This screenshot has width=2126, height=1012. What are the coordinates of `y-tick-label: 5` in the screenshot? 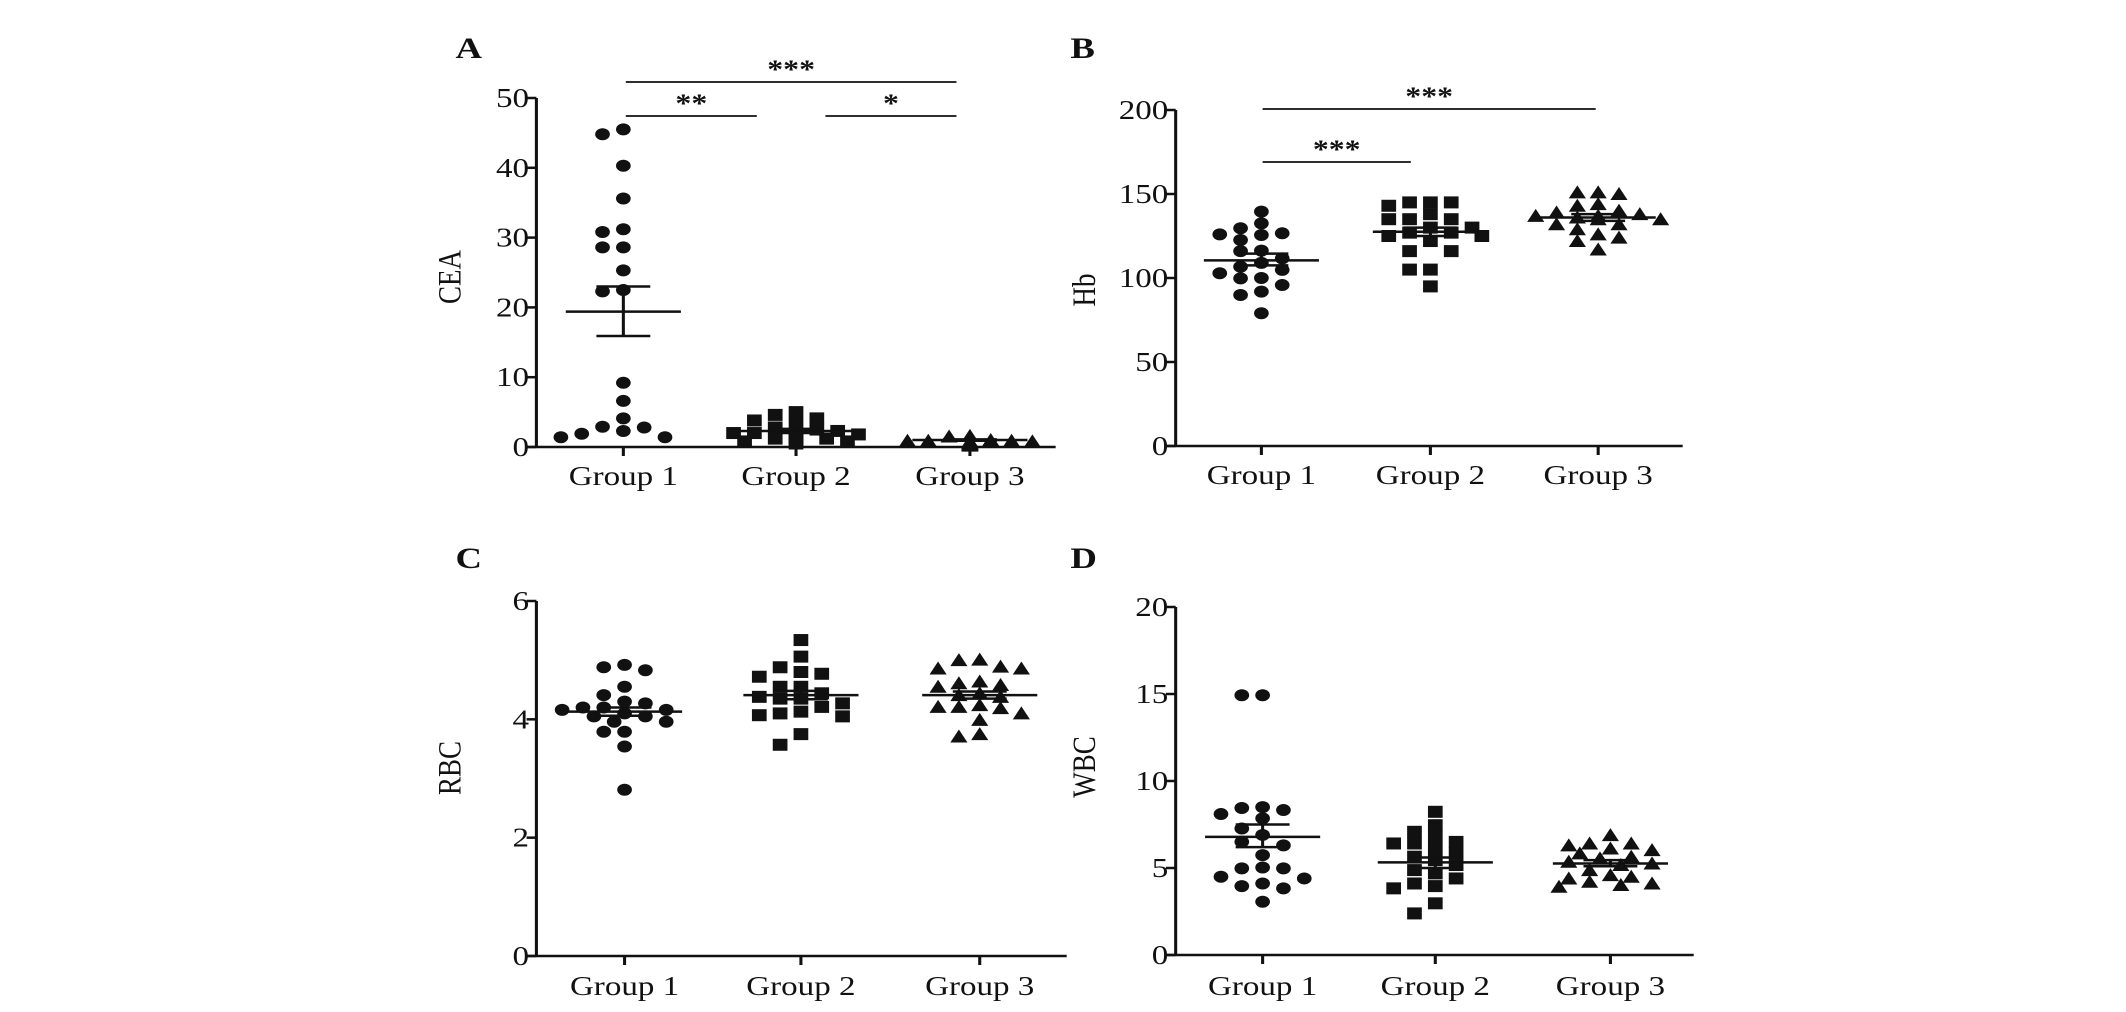 It's located at (1160, 868).